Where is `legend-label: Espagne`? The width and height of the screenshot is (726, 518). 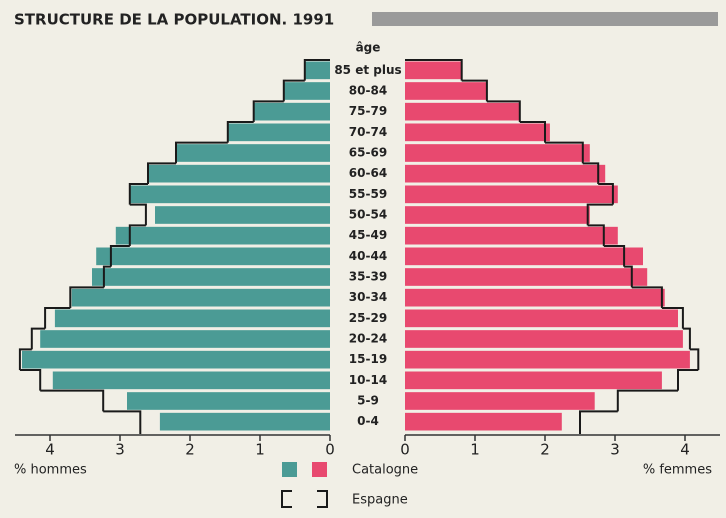
legend-label: Espagne is located at coordinates (380, 500).